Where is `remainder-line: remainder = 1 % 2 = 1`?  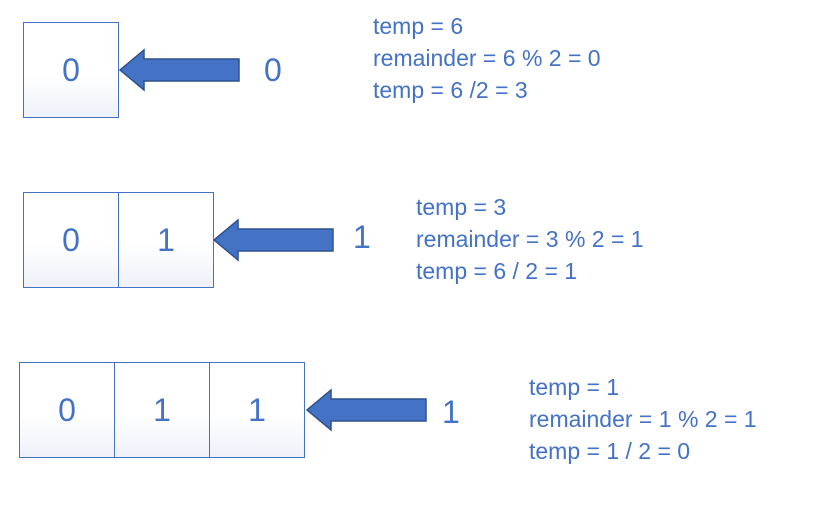
remainder-line: remainder = 1 % 2 = 1 is located at coordinates (643, 419).